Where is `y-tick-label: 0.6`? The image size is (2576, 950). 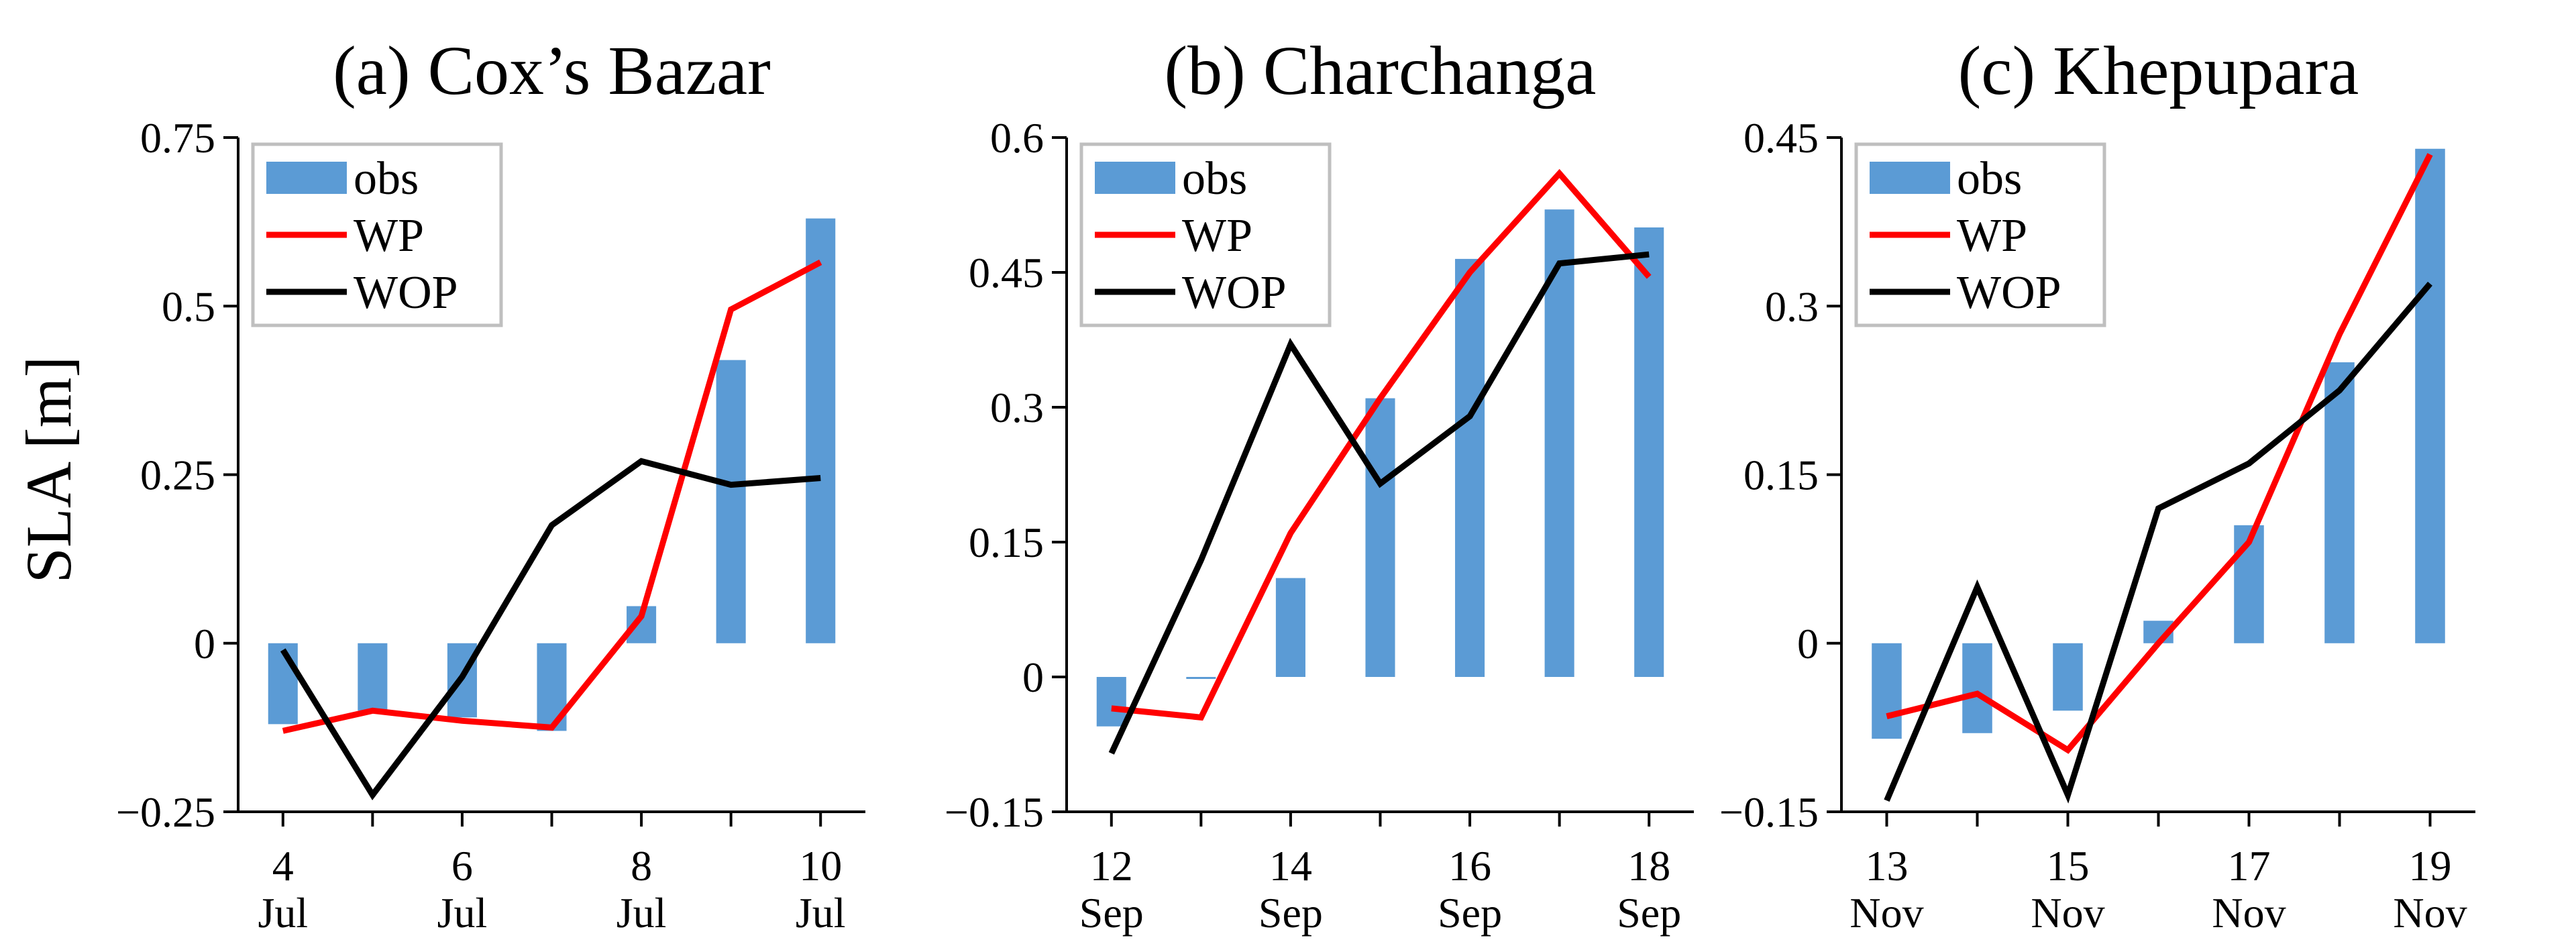
y-tick-label: 0.6 is located at coordinates (1017, 138).